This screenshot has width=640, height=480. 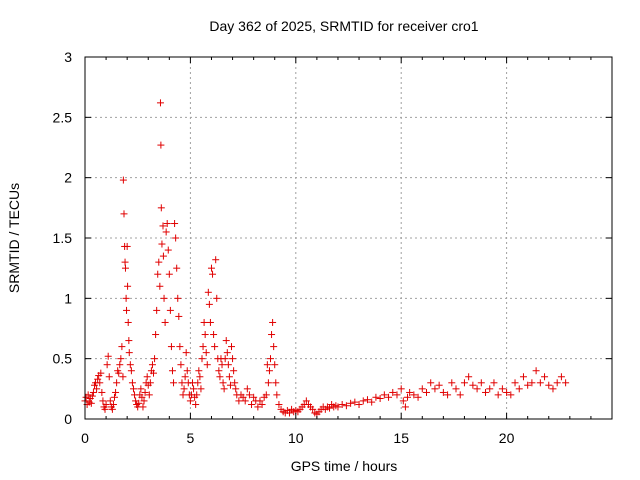 I want to click on y-tick-label: 1, so click(x=68, y=298).